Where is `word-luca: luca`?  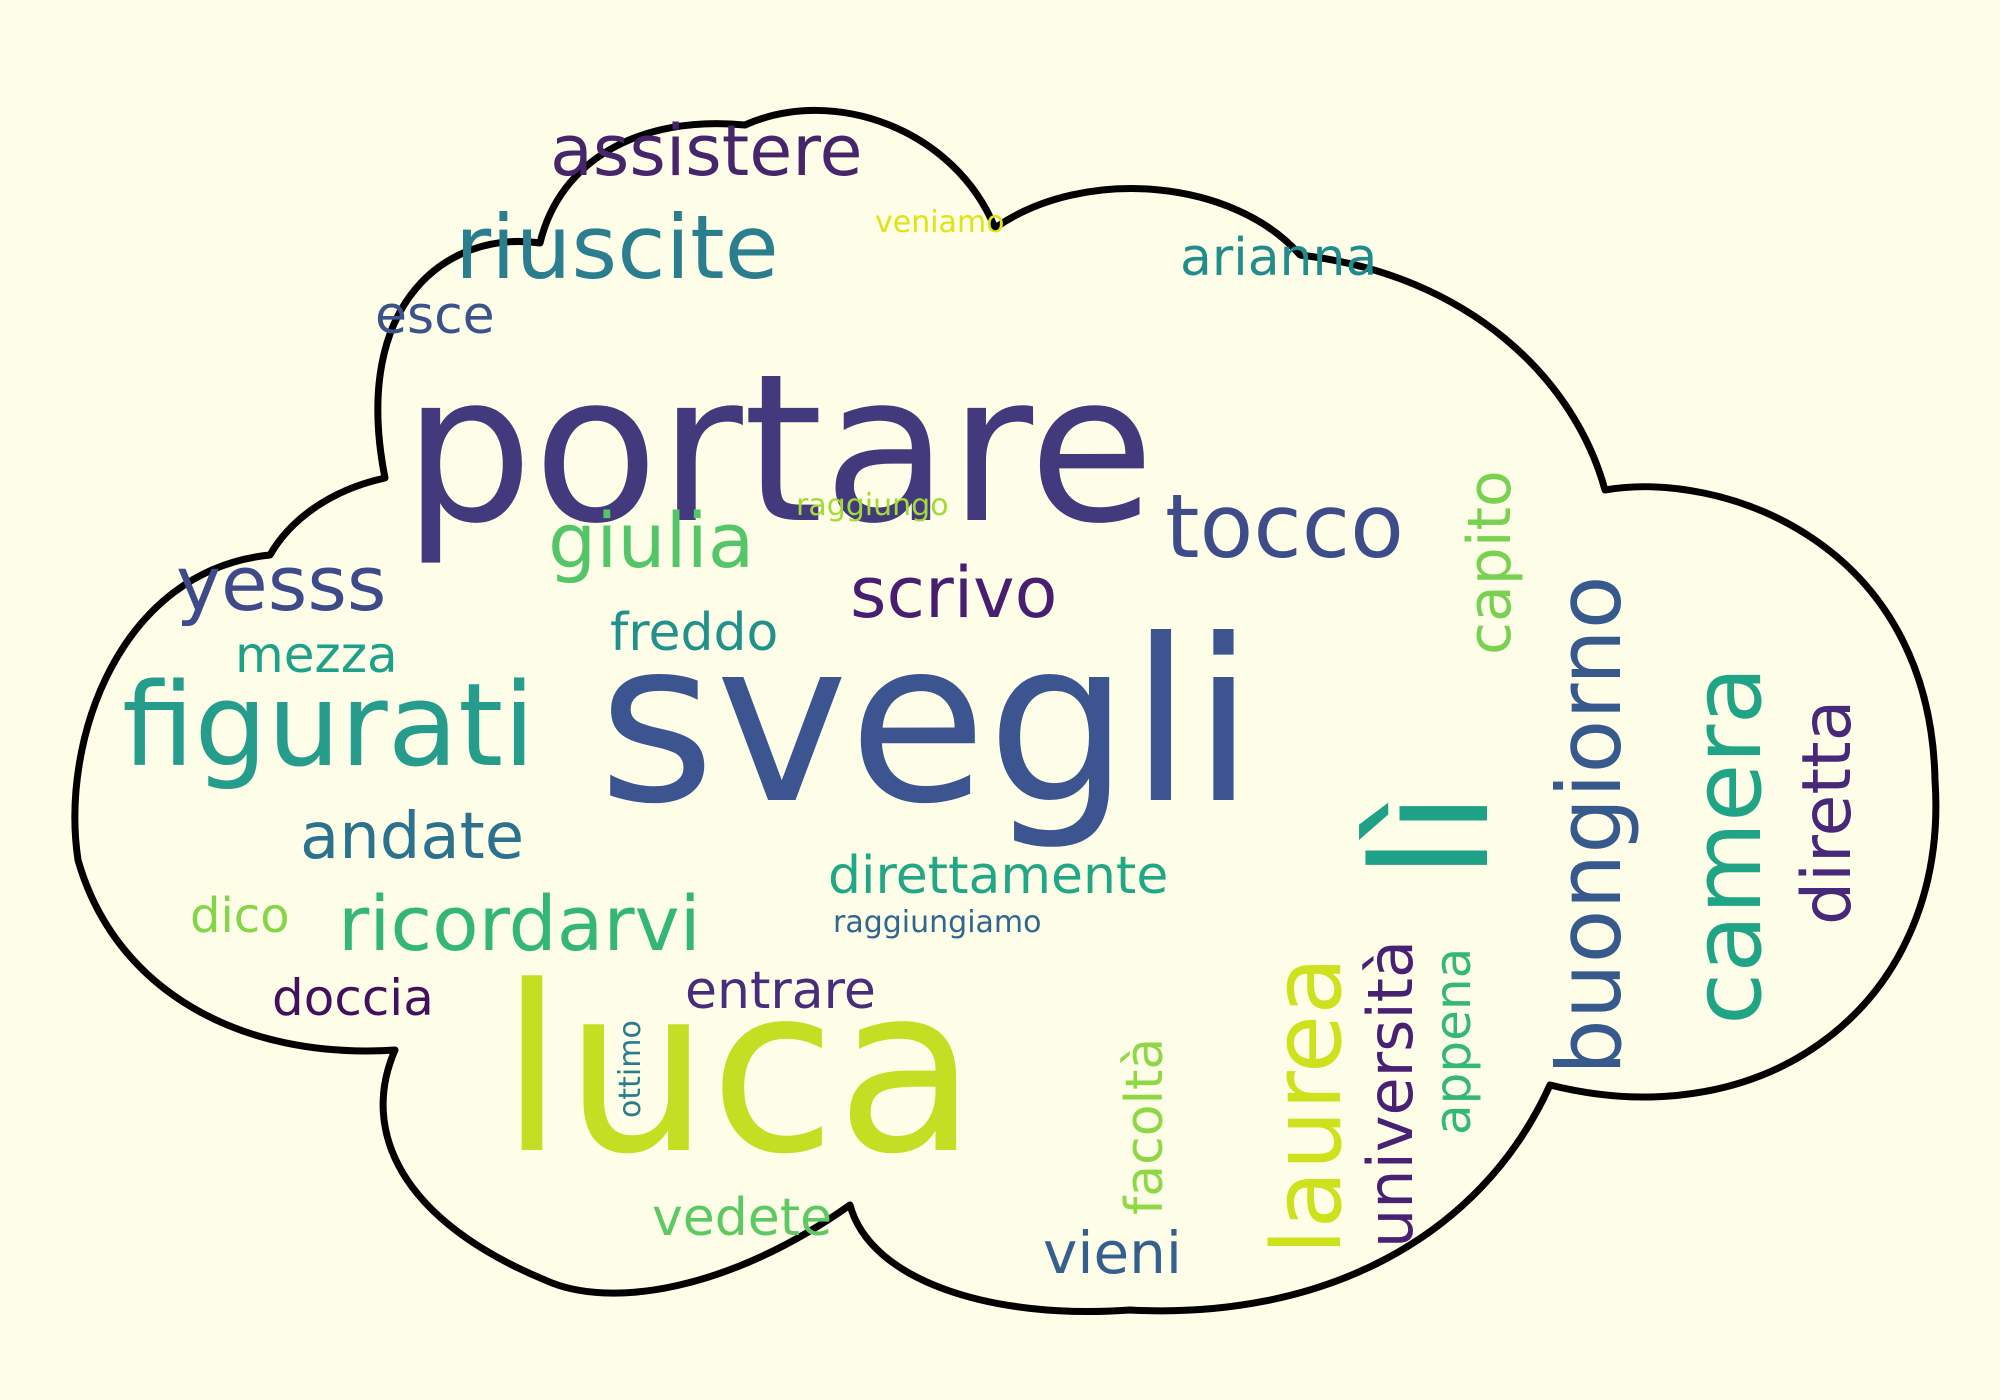 word-luca: luca is located at coordinates (738, 1071).